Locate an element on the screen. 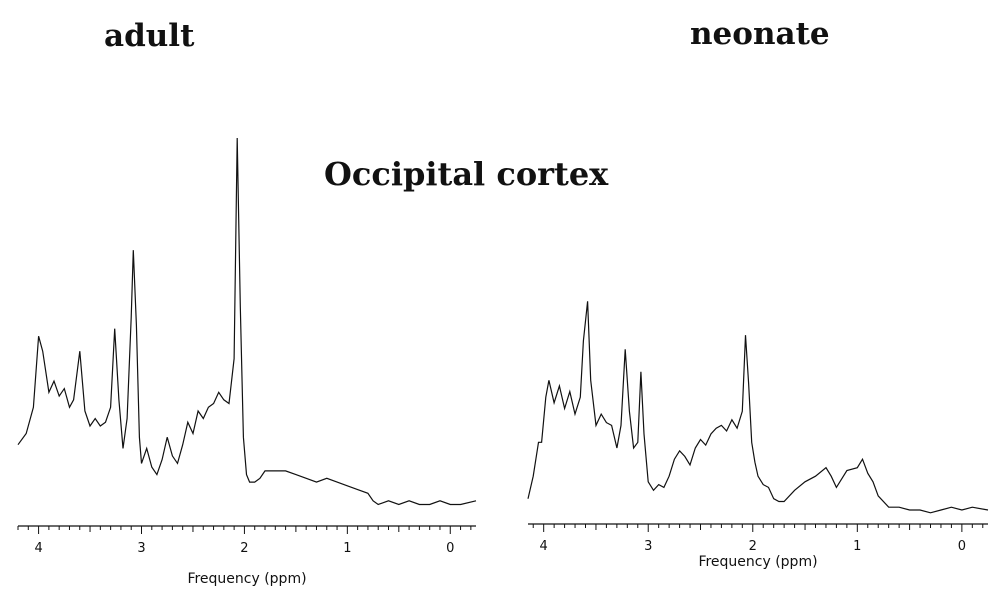 This screenshot has height=596, width=997. adult-tick-label: 2 is located at coordinates (244, 548).